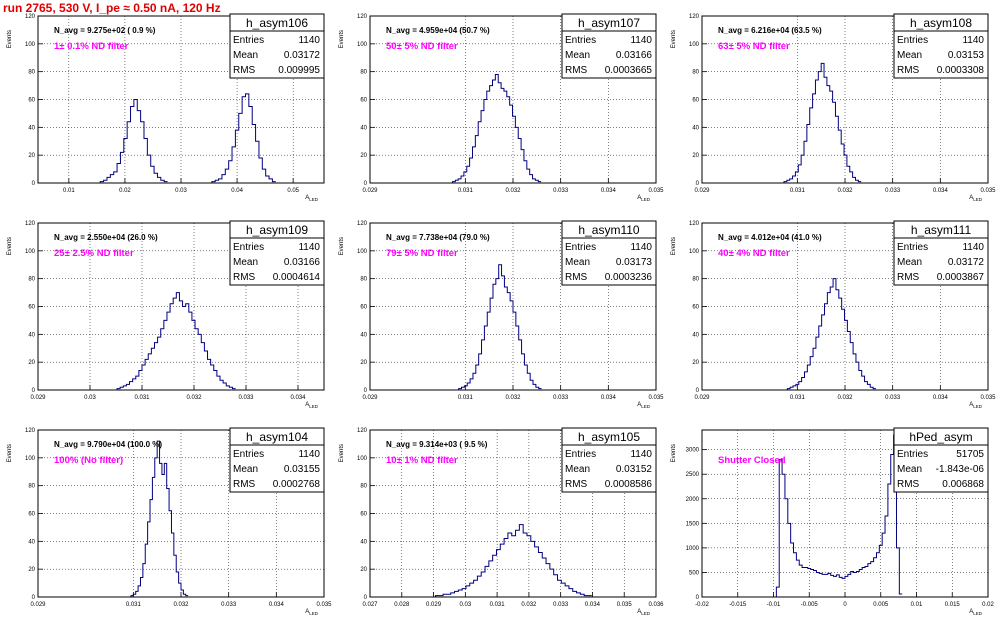 The image size is (996, 622). I want to click on x-tick-label: 0.03, so click(465, 605).